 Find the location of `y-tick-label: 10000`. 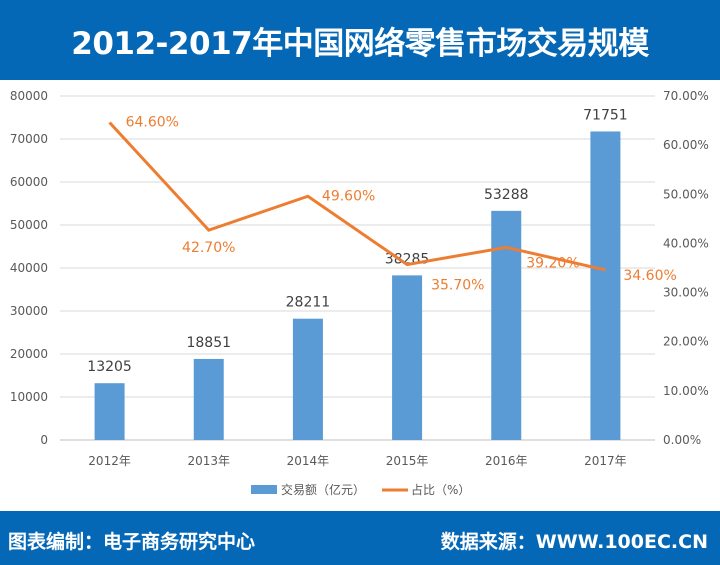

y-tick-label: 10000 is located at coordinates (29, 397).